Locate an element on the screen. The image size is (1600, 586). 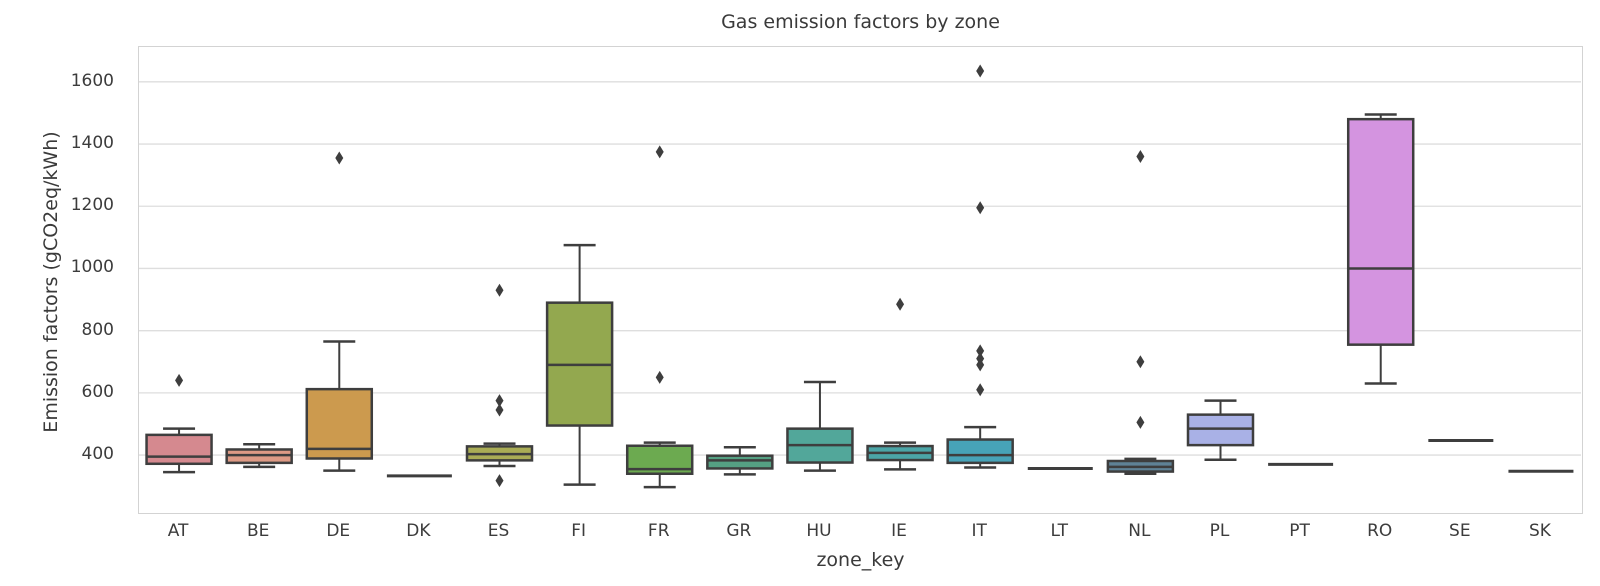
x-tick-label-IT: IT is located at coordinates (979, 531).